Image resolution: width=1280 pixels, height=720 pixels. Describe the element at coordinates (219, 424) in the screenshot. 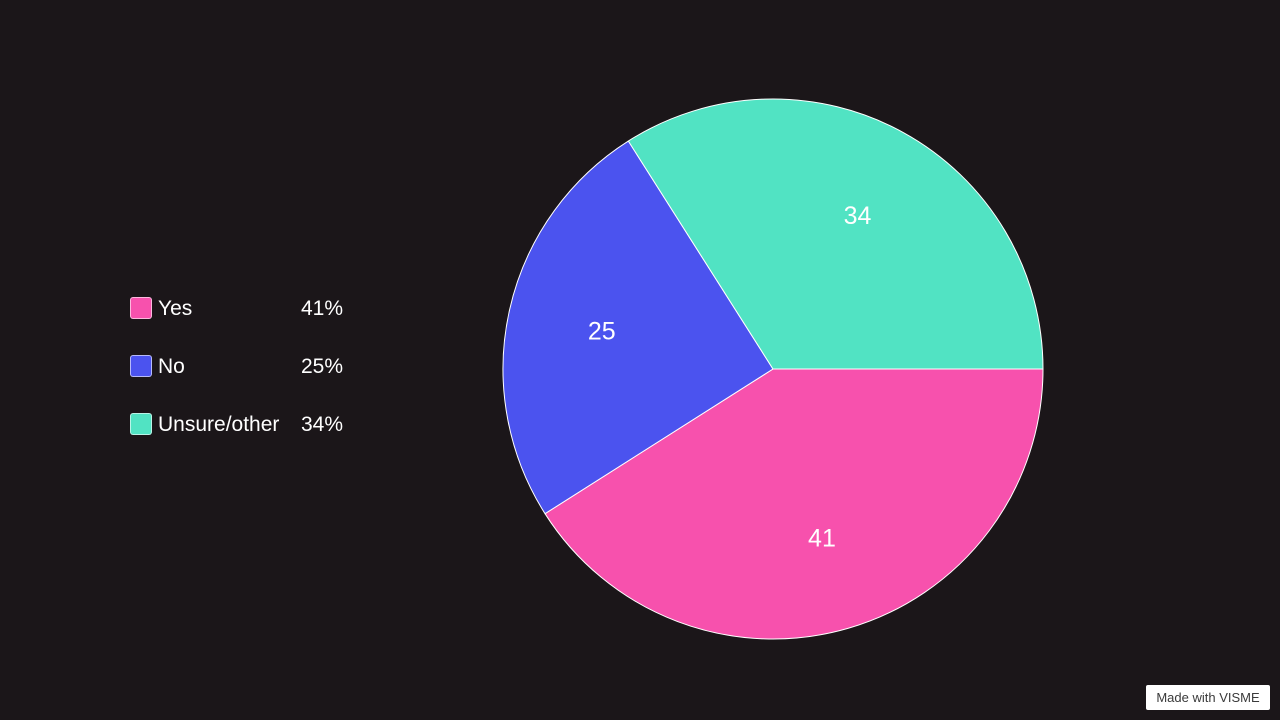

I see `legend-label-unsure: Unsure/other` at that location.